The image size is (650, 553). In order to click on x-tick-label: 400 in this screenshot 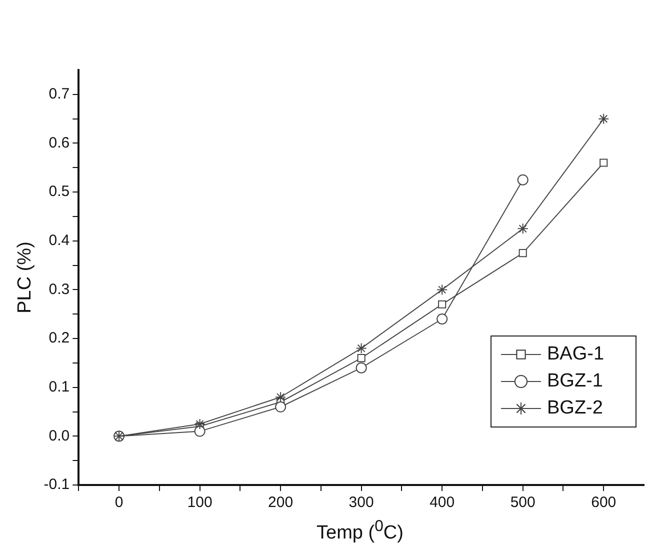, I will do `click(442, 503)`.